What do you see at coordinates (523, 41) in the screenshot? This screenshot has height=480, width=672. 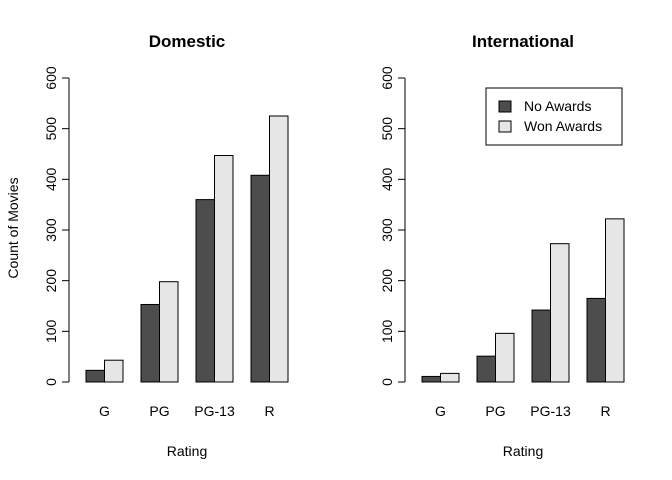 I see `chart-title: International` at bounding box center [523, 41].